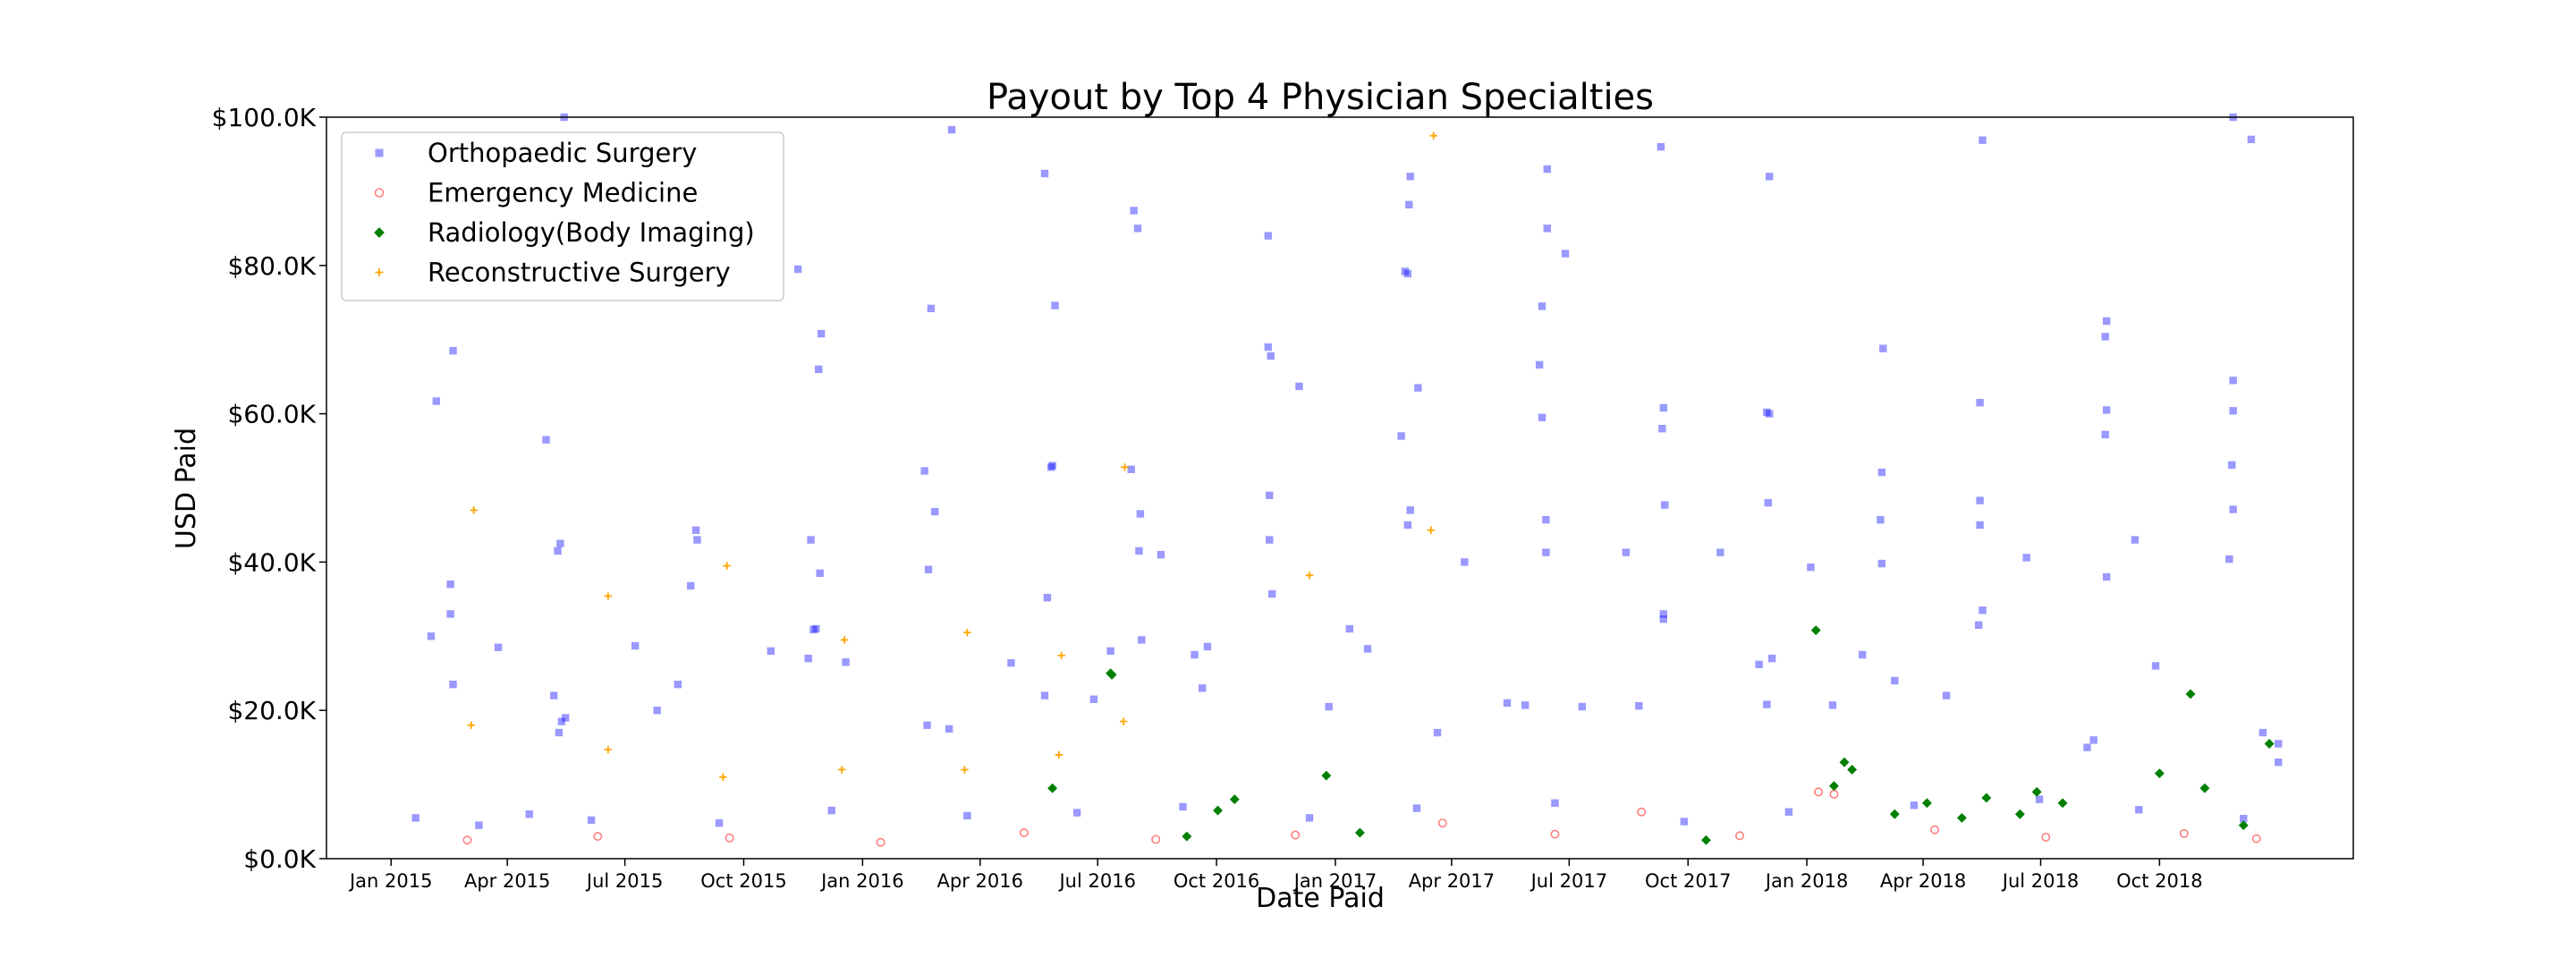 This screenshot has width=2576, height=966. Describe the element at coordinates (379, 232) in the screenshot. I see `legend-marker-radiology-body-imaging` at that location.